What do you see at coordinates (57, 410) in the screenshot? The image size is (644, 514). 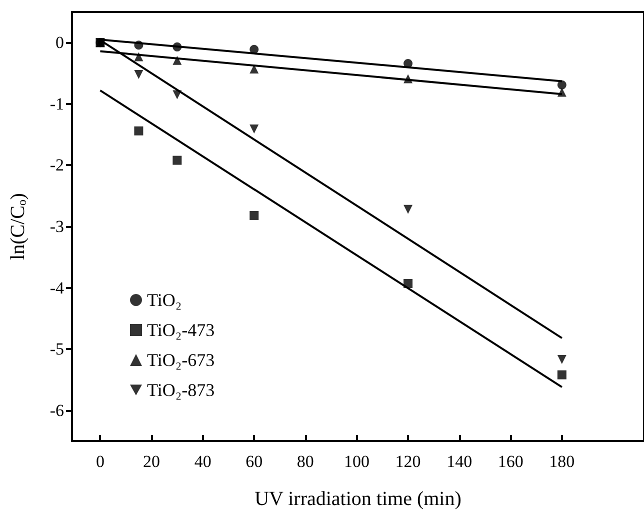 I see `y-tick-label: -6` at bounding box center [57, 410].